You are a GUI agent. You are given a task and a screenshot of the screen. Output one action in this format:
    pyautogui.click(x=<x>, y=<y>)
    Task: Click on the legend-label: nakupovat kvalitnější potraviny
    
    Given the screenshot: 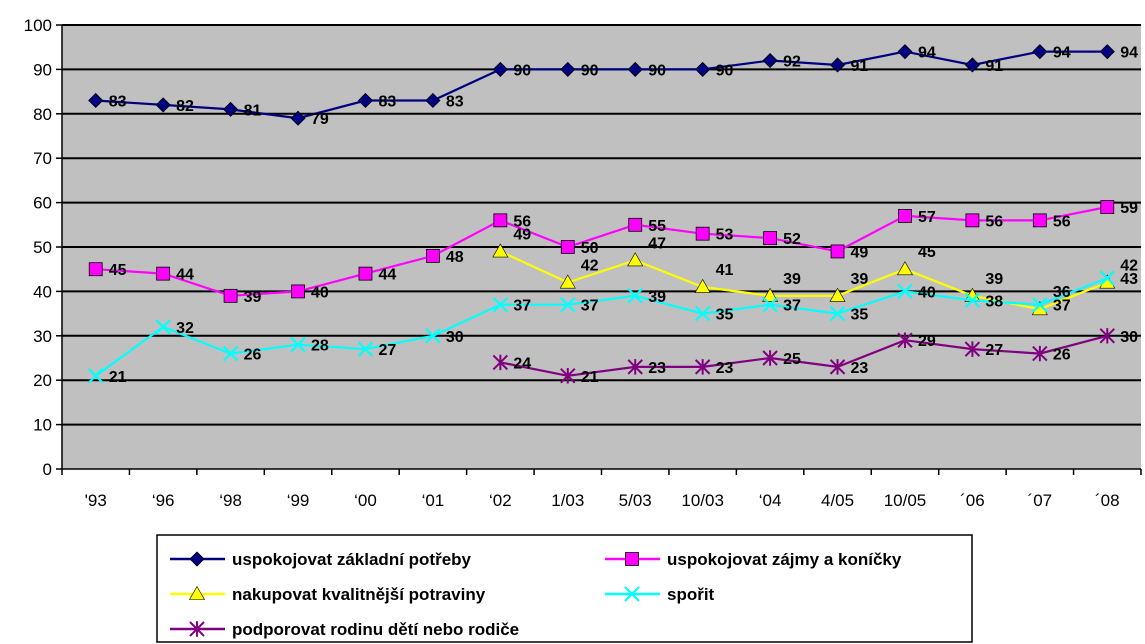 What is the action you would take?
    pyautogui.click(x=359, y=594)
    